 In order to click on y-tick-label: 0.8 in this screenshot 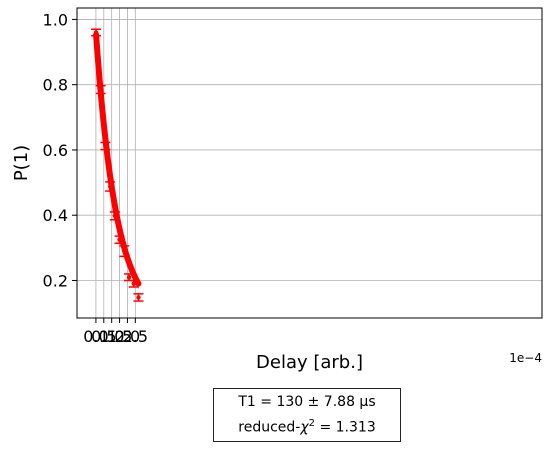, I will do `click(55, 85)`.